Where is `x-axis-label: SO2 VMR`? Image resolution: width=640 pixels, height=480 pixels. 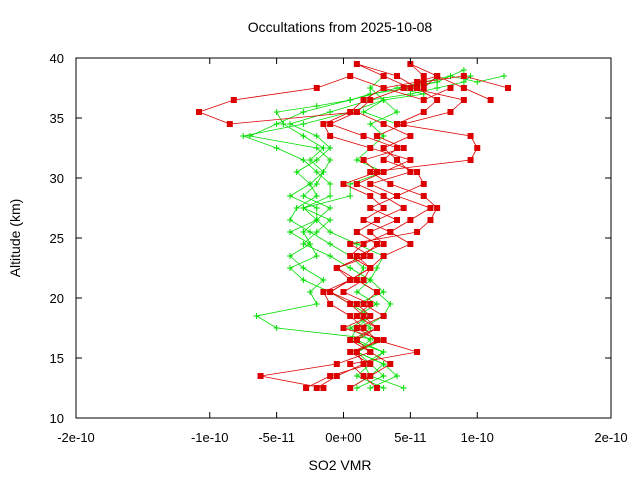 x-axis-label: SO2 VMR is located at coordinates (339, 465).